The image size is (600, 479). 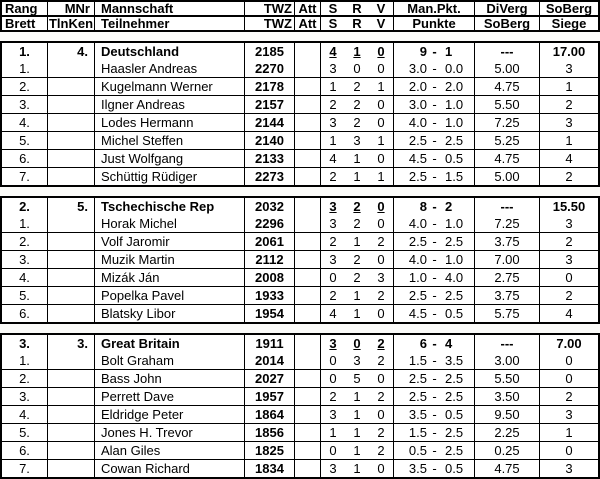 What do you see at coordinates (507, 140) in the screenshot?
I see `player-soberg: 5.25` at bounding box center [507, 140].